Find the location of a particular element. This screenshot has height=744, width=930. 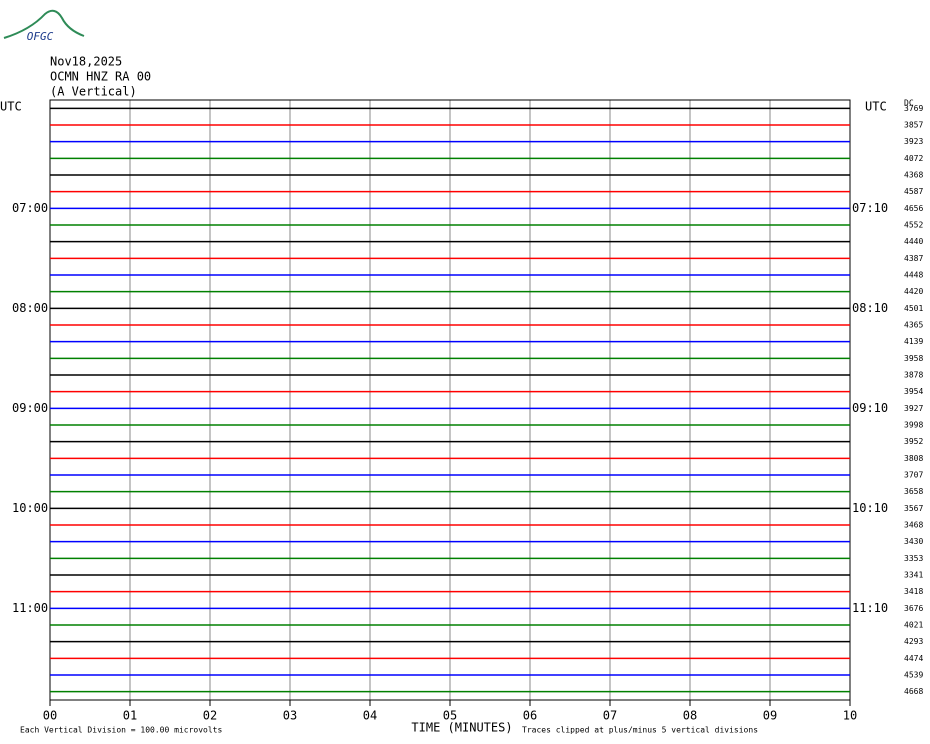

right-time-label: 08:10 is located at coordinates (870, 308).